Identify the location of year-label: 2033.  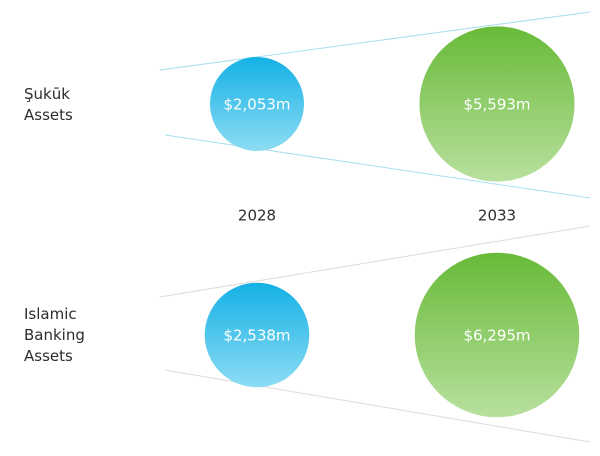
(497, 216).